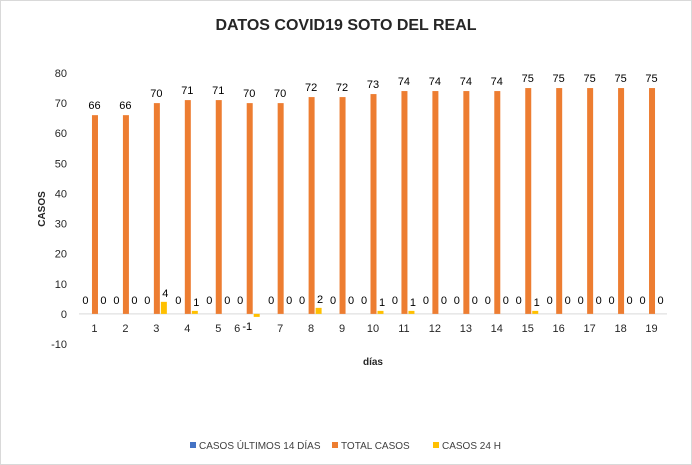  What do you see at coordinates (320, 300) in the screenshot?
I see `data-label: 2` at bounding box center [320, 300].